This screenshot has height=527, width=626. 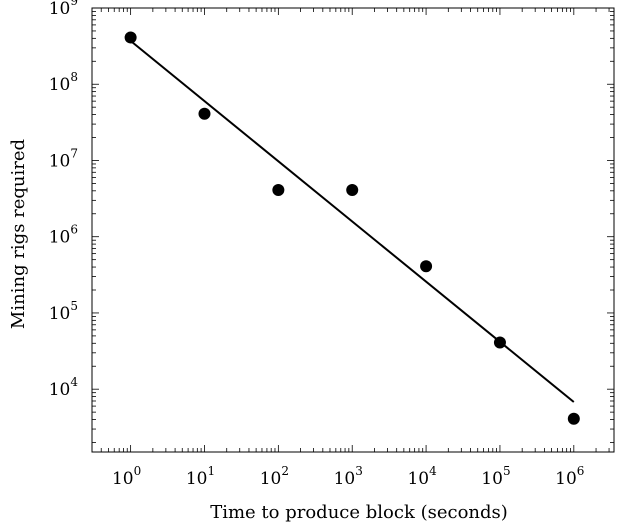 I want to click on x-tick-label: 10⁴, so click(x=422, y=476).